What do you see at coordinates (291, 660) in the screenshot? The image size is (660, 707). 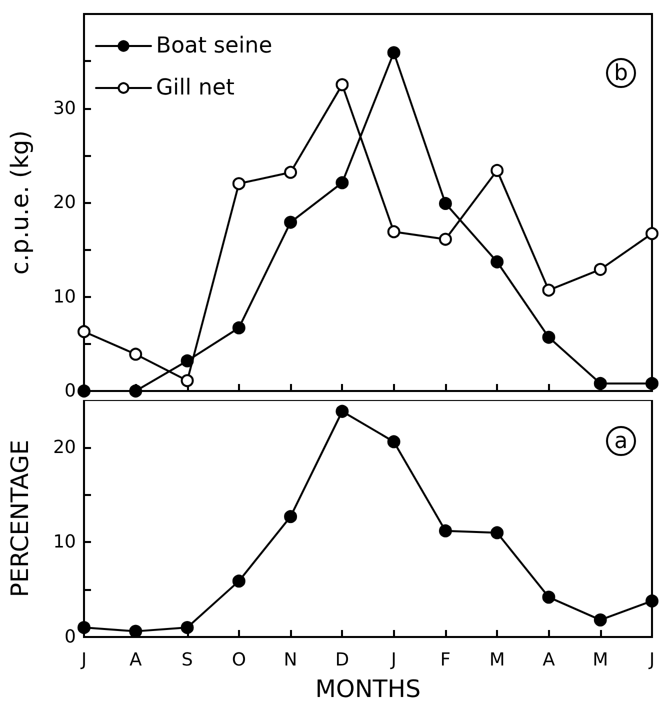 I see `x-tick-label: N` at bounding box center [291, 660].